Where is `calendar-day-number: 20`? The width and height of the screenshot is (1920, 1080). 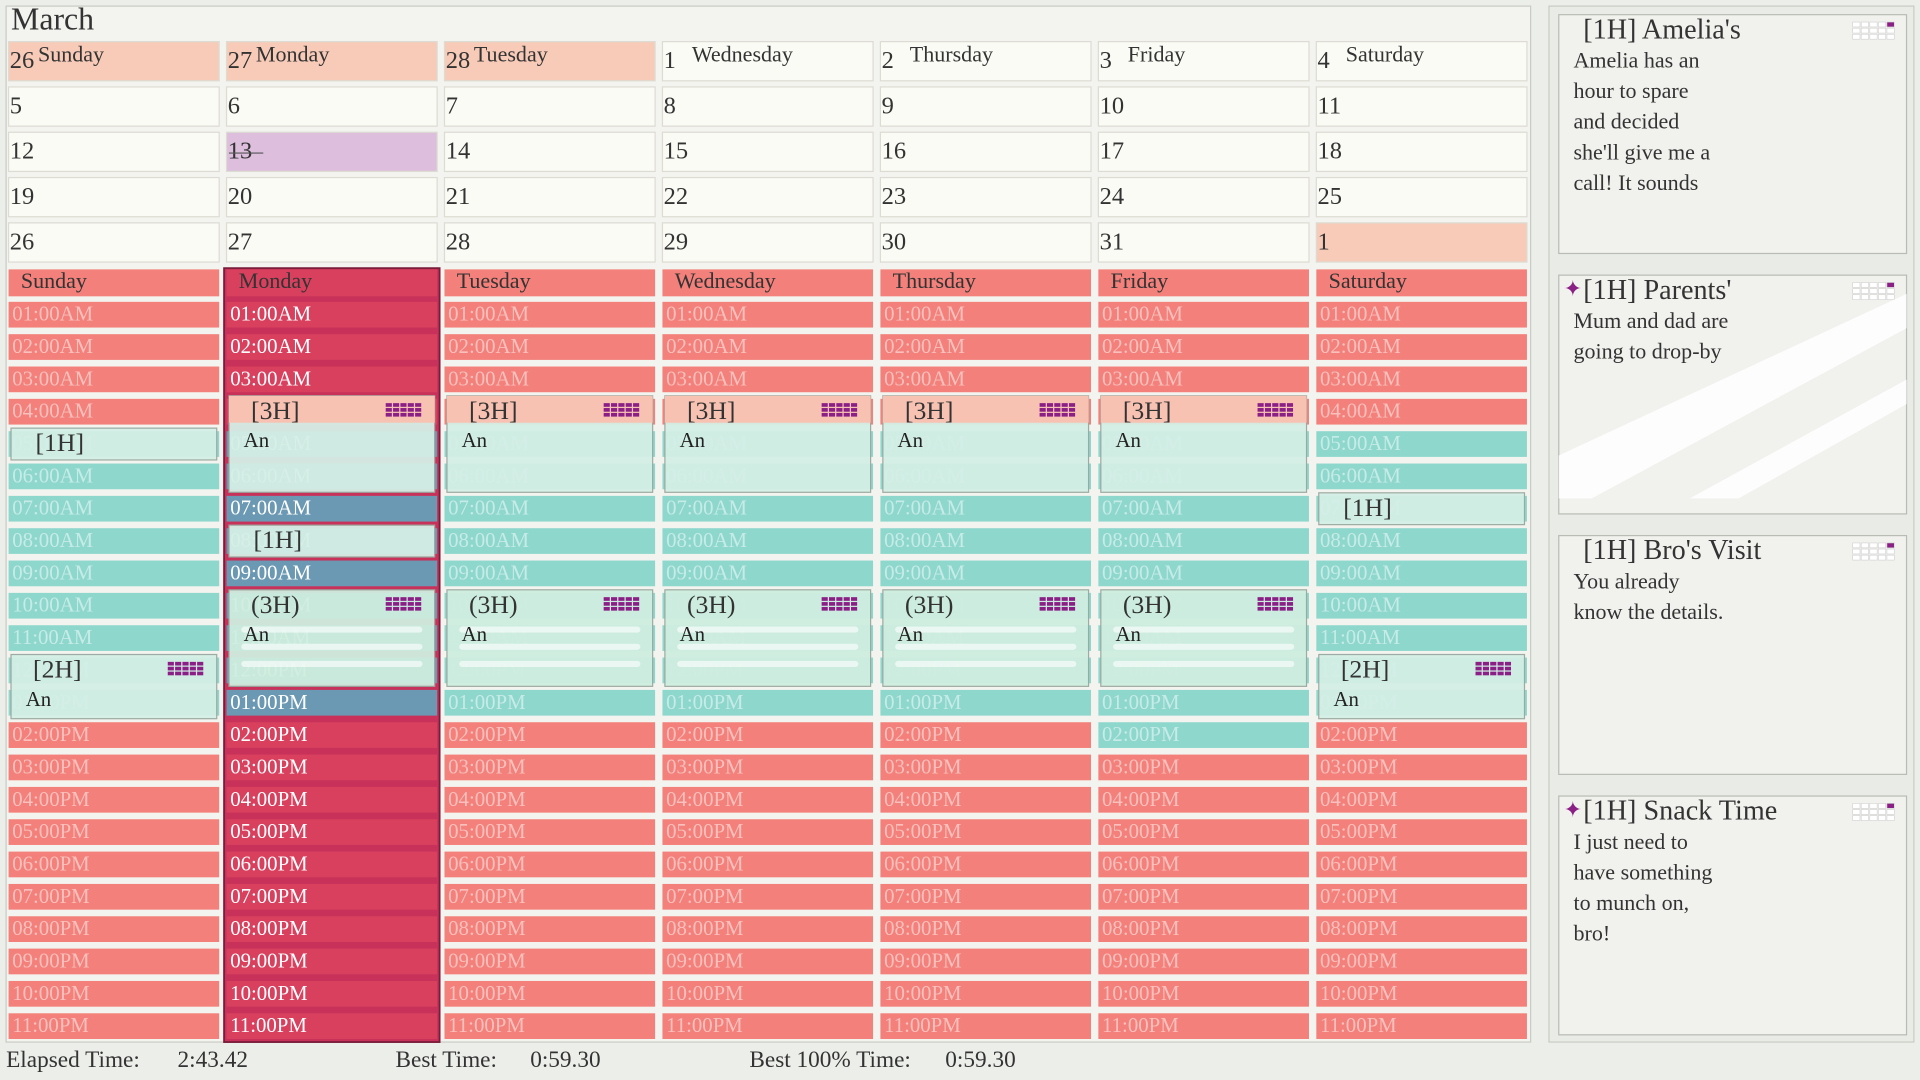 calendar-day-number: 20 is located at coordinates (240, 196).